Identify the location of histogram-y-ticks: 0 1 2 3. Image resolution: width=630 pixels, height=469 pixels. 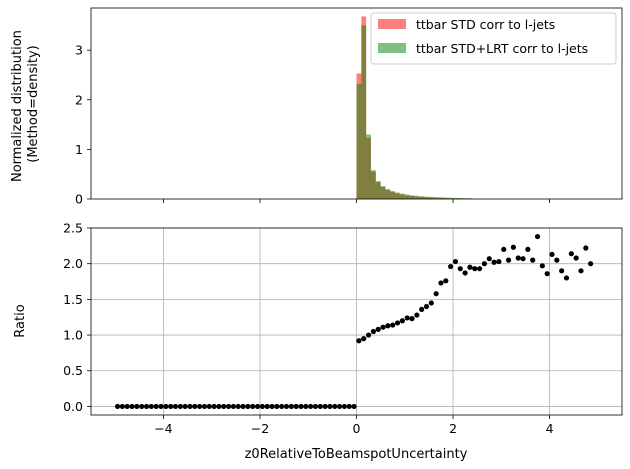
(83, 125).